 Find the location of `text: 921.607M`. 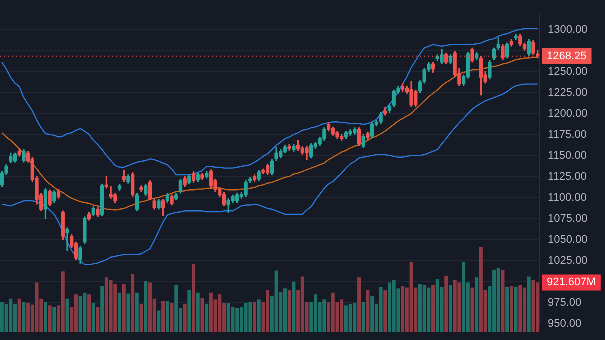

text: 921.607M is located at coordinates (571, 282).